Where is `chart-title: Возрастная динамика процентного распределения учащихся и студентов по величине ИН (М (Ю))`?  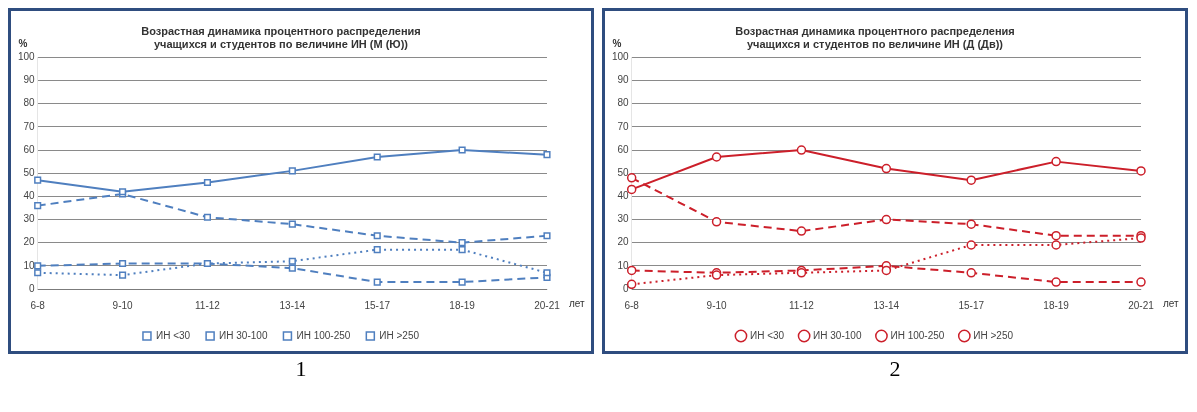 chart-title: Возрастная динамика процентного распределения учащихся и студентов по величине ИН (М (Ю)) is located at coordinates (281, 37).